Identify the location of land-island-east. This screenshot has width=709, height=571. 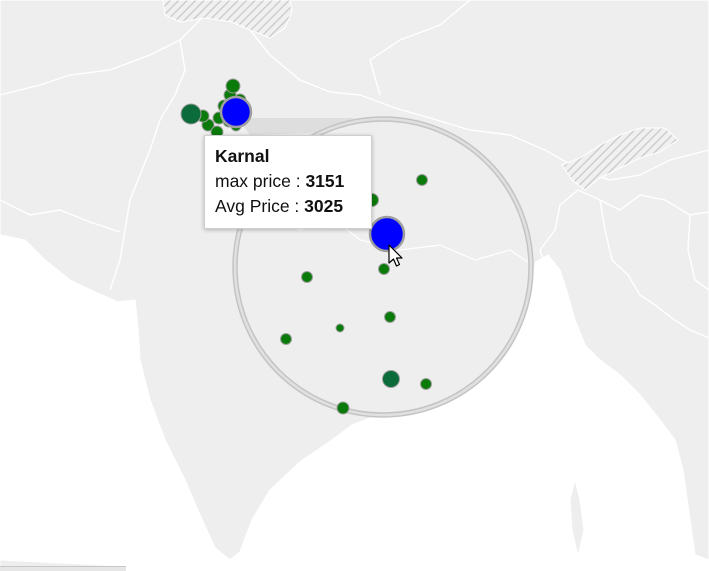
(577, 518).